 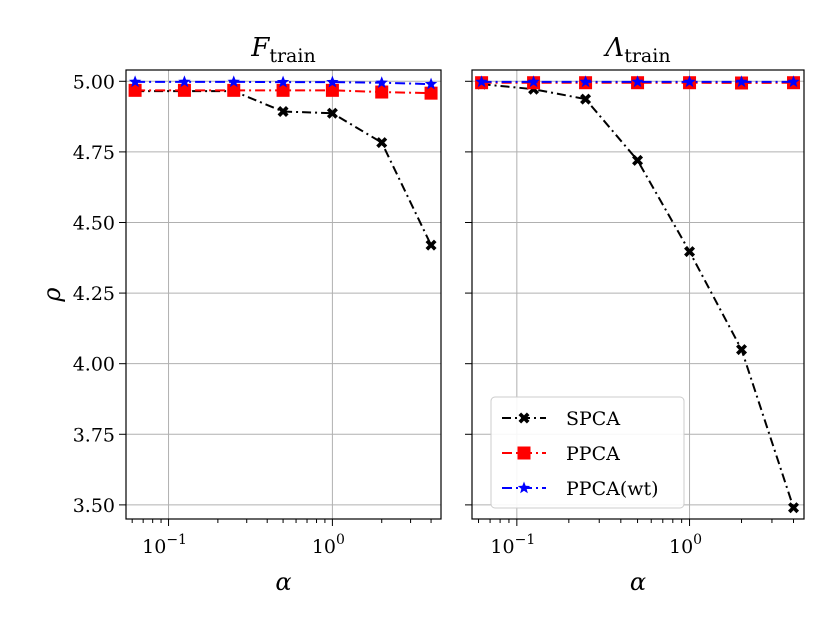 What do you see at coordinates (94, 223) in the screenshot?
I see `y-tick-label: 4.50` at bounding box center [94, 223].